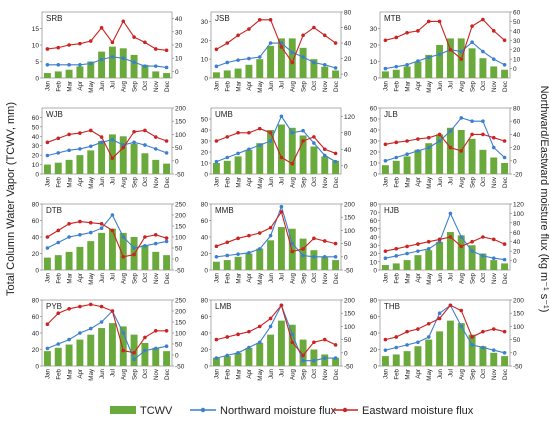  I want to click on left-tick-label: 50, so click(205, 120).